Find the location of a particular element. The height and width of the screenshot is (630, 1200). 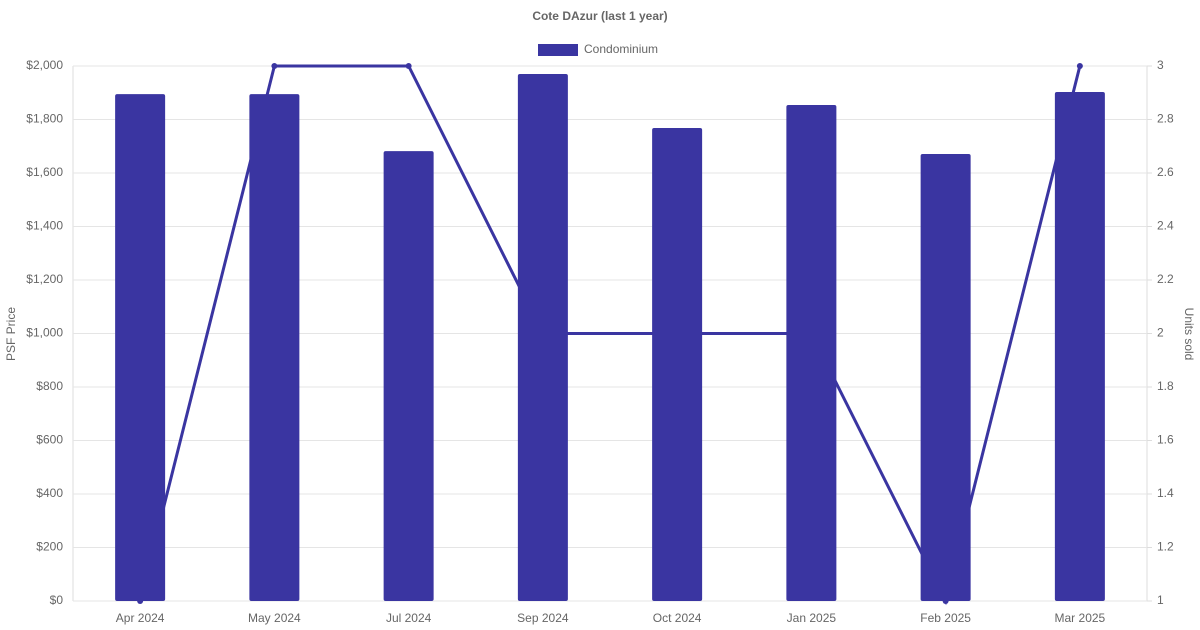

y2-tick-label: 1.8 is located at coordinates (1165, 386).